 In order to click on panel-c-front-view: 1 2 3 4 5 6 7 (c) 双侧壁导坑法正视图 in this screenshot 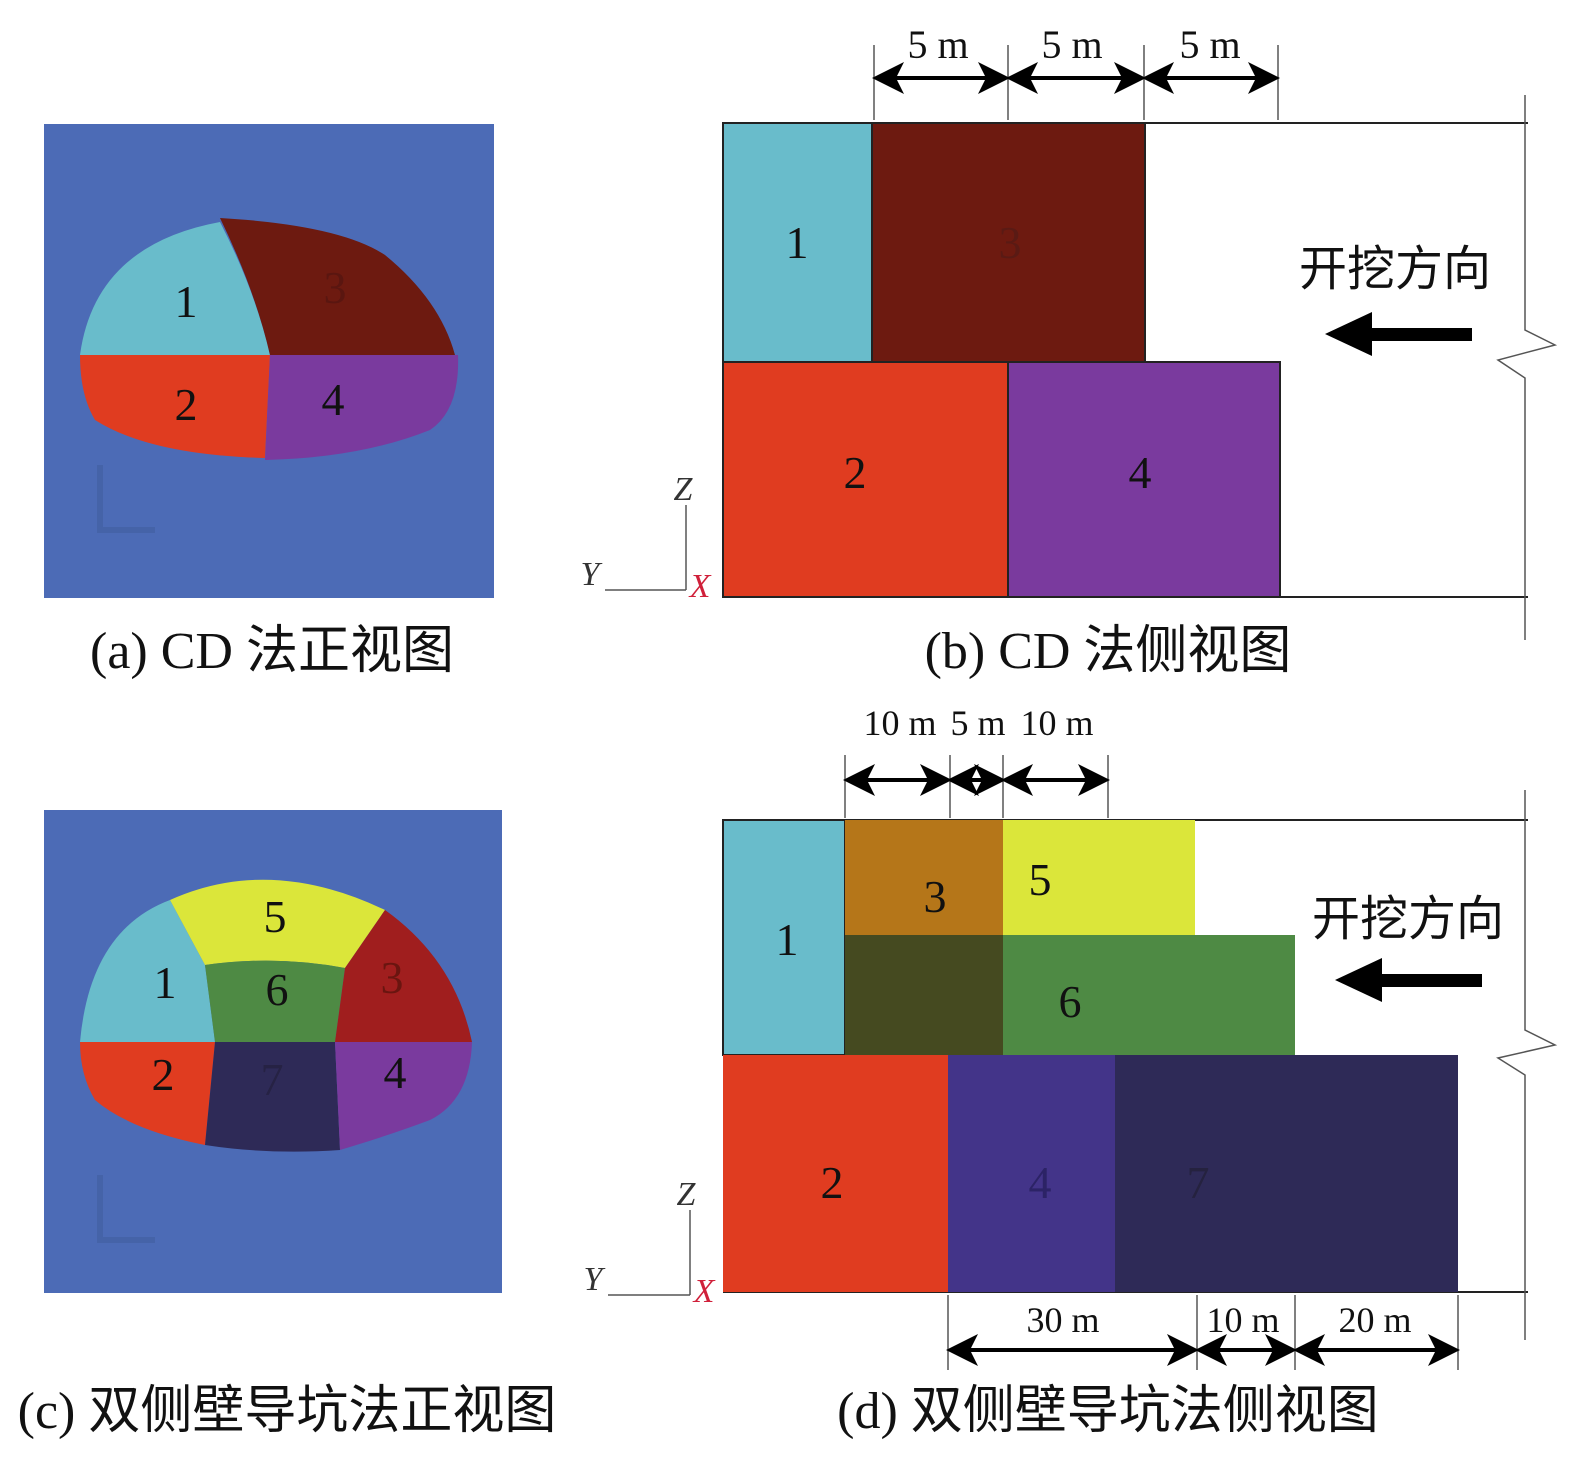, I will do `click(287, 1125)`.